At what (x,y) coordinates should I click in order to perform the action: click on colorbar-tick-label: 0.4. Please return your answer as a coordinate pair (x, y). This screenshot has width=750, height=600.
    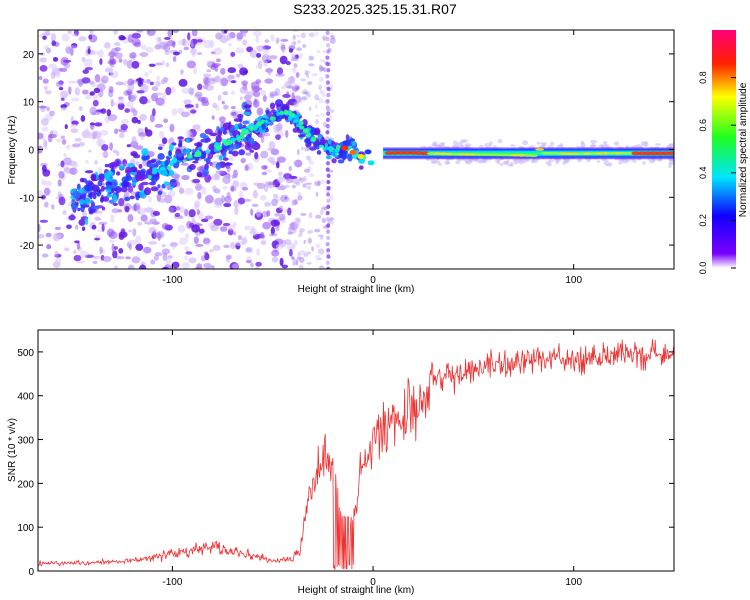
    Looking at the image, I should click on (703, 173).